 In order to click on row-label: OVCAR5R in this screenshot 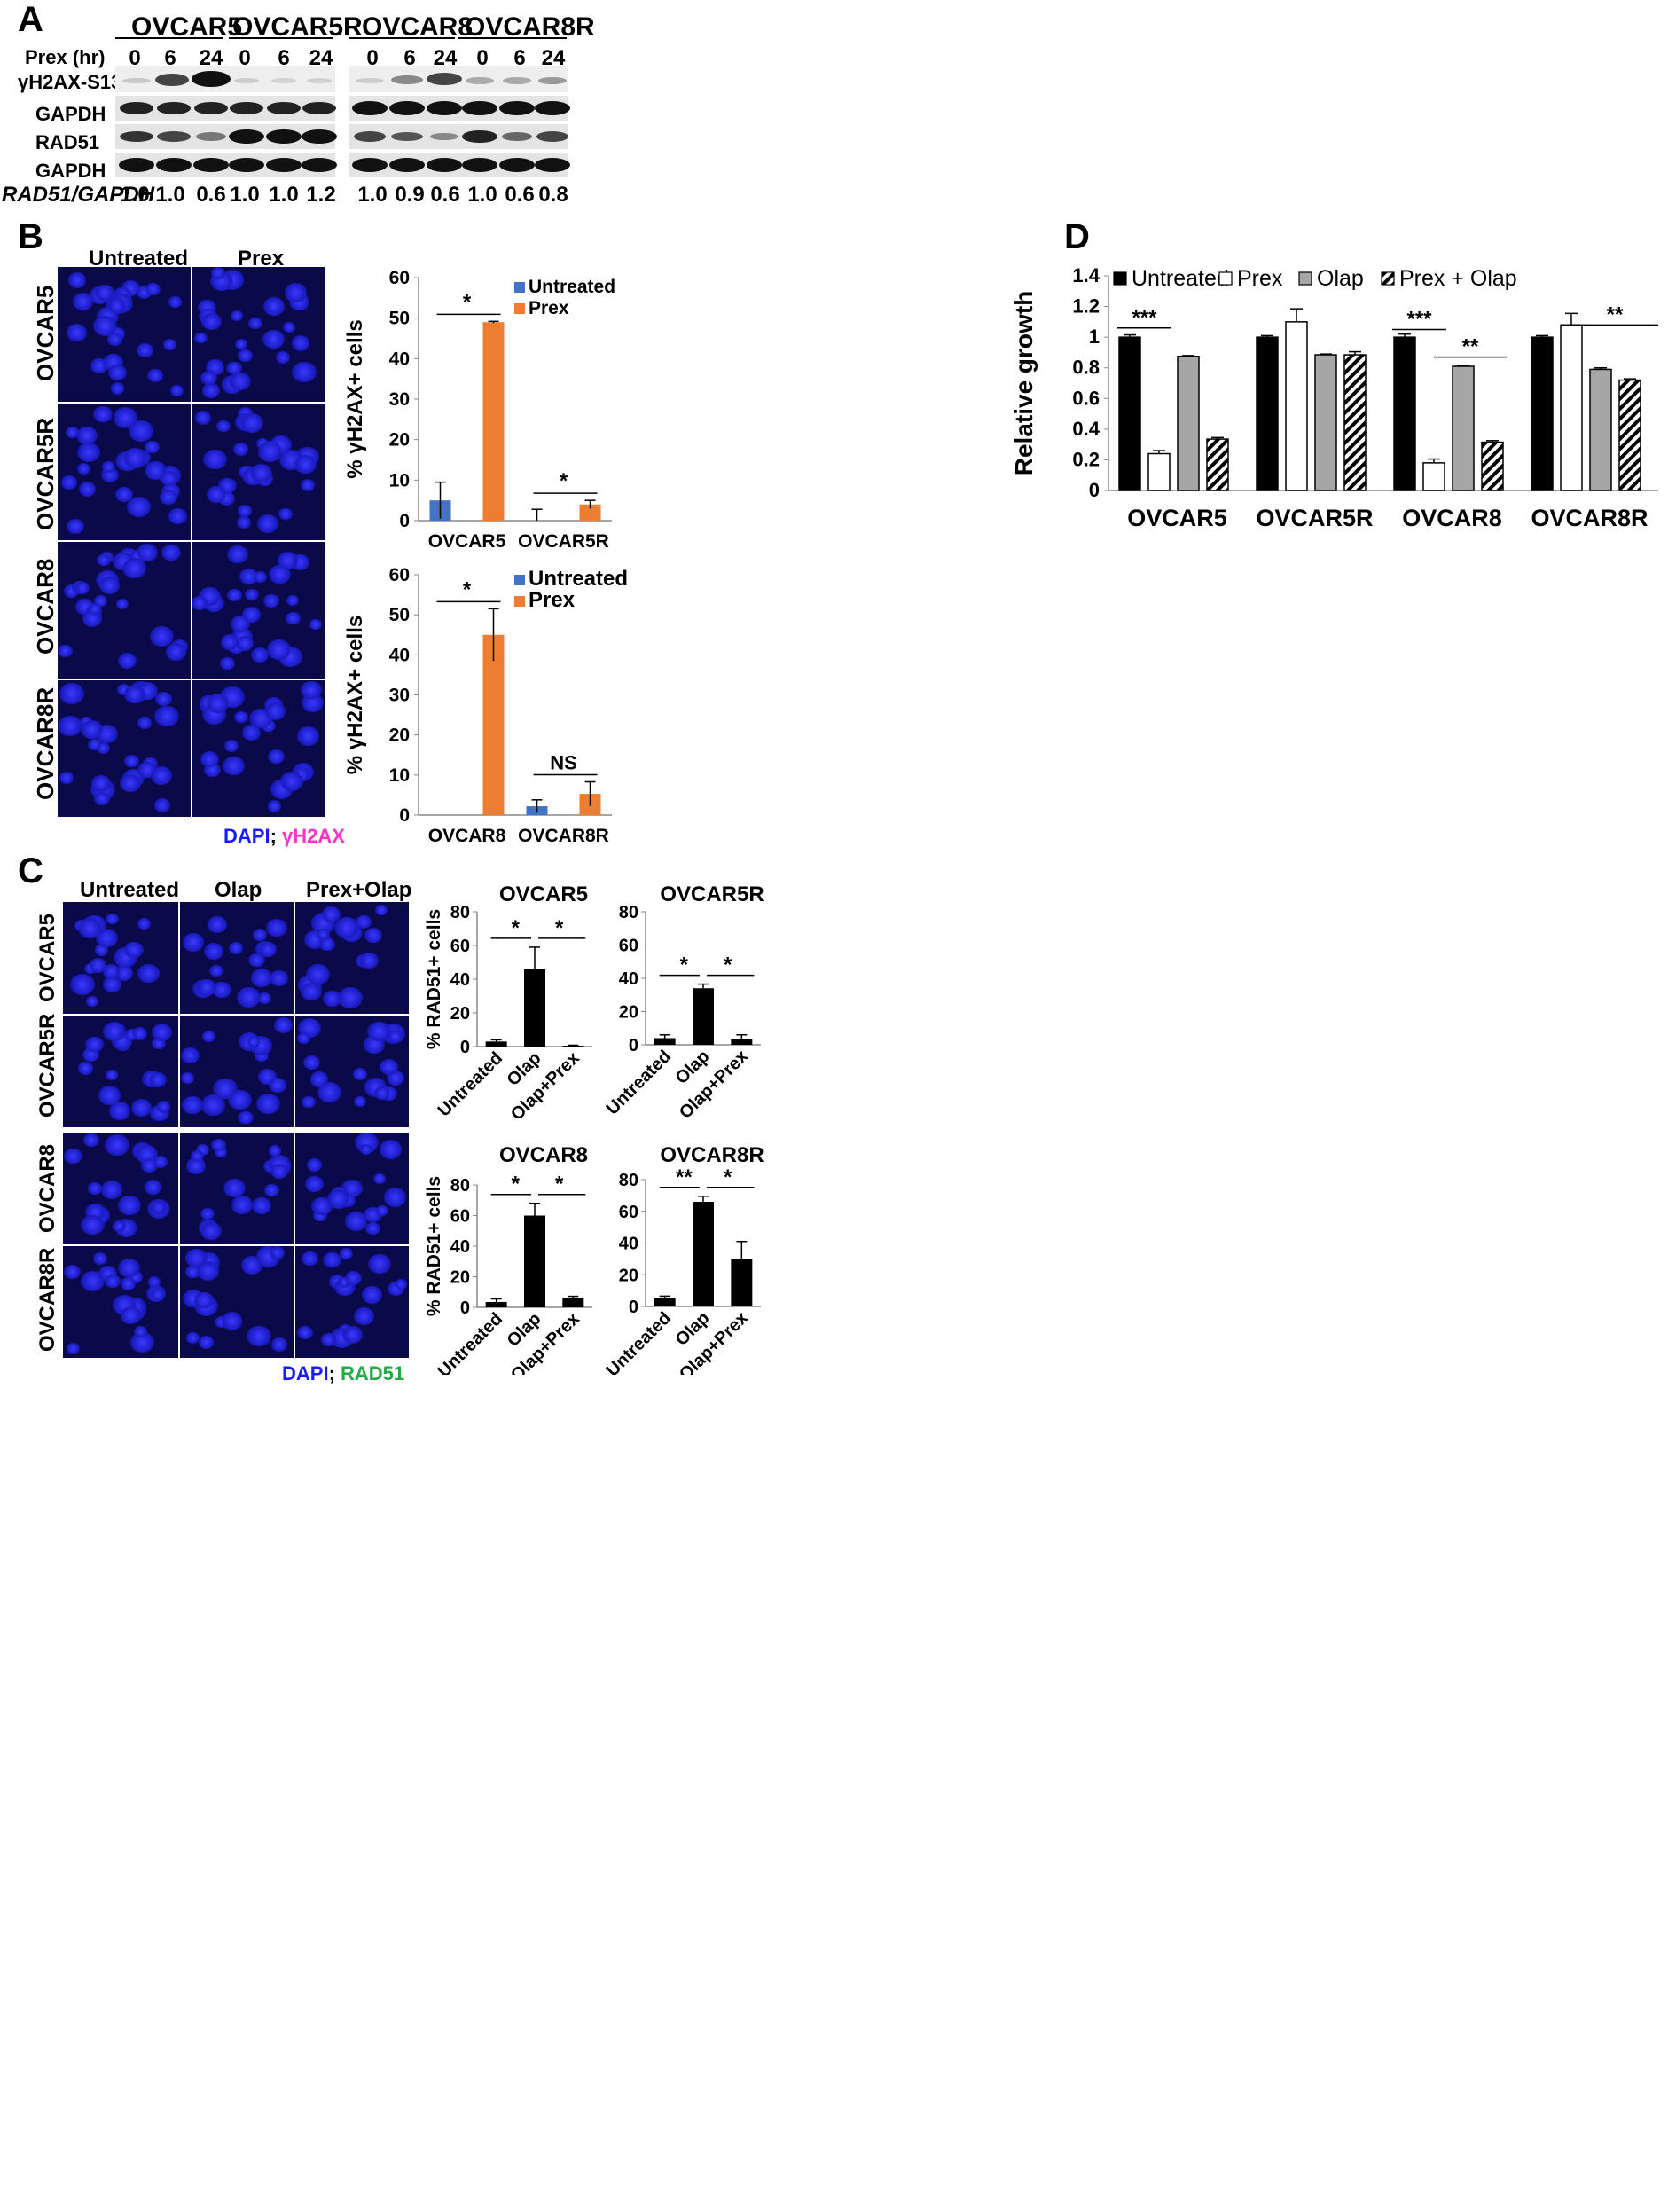, I will do `click(46, 473)`.